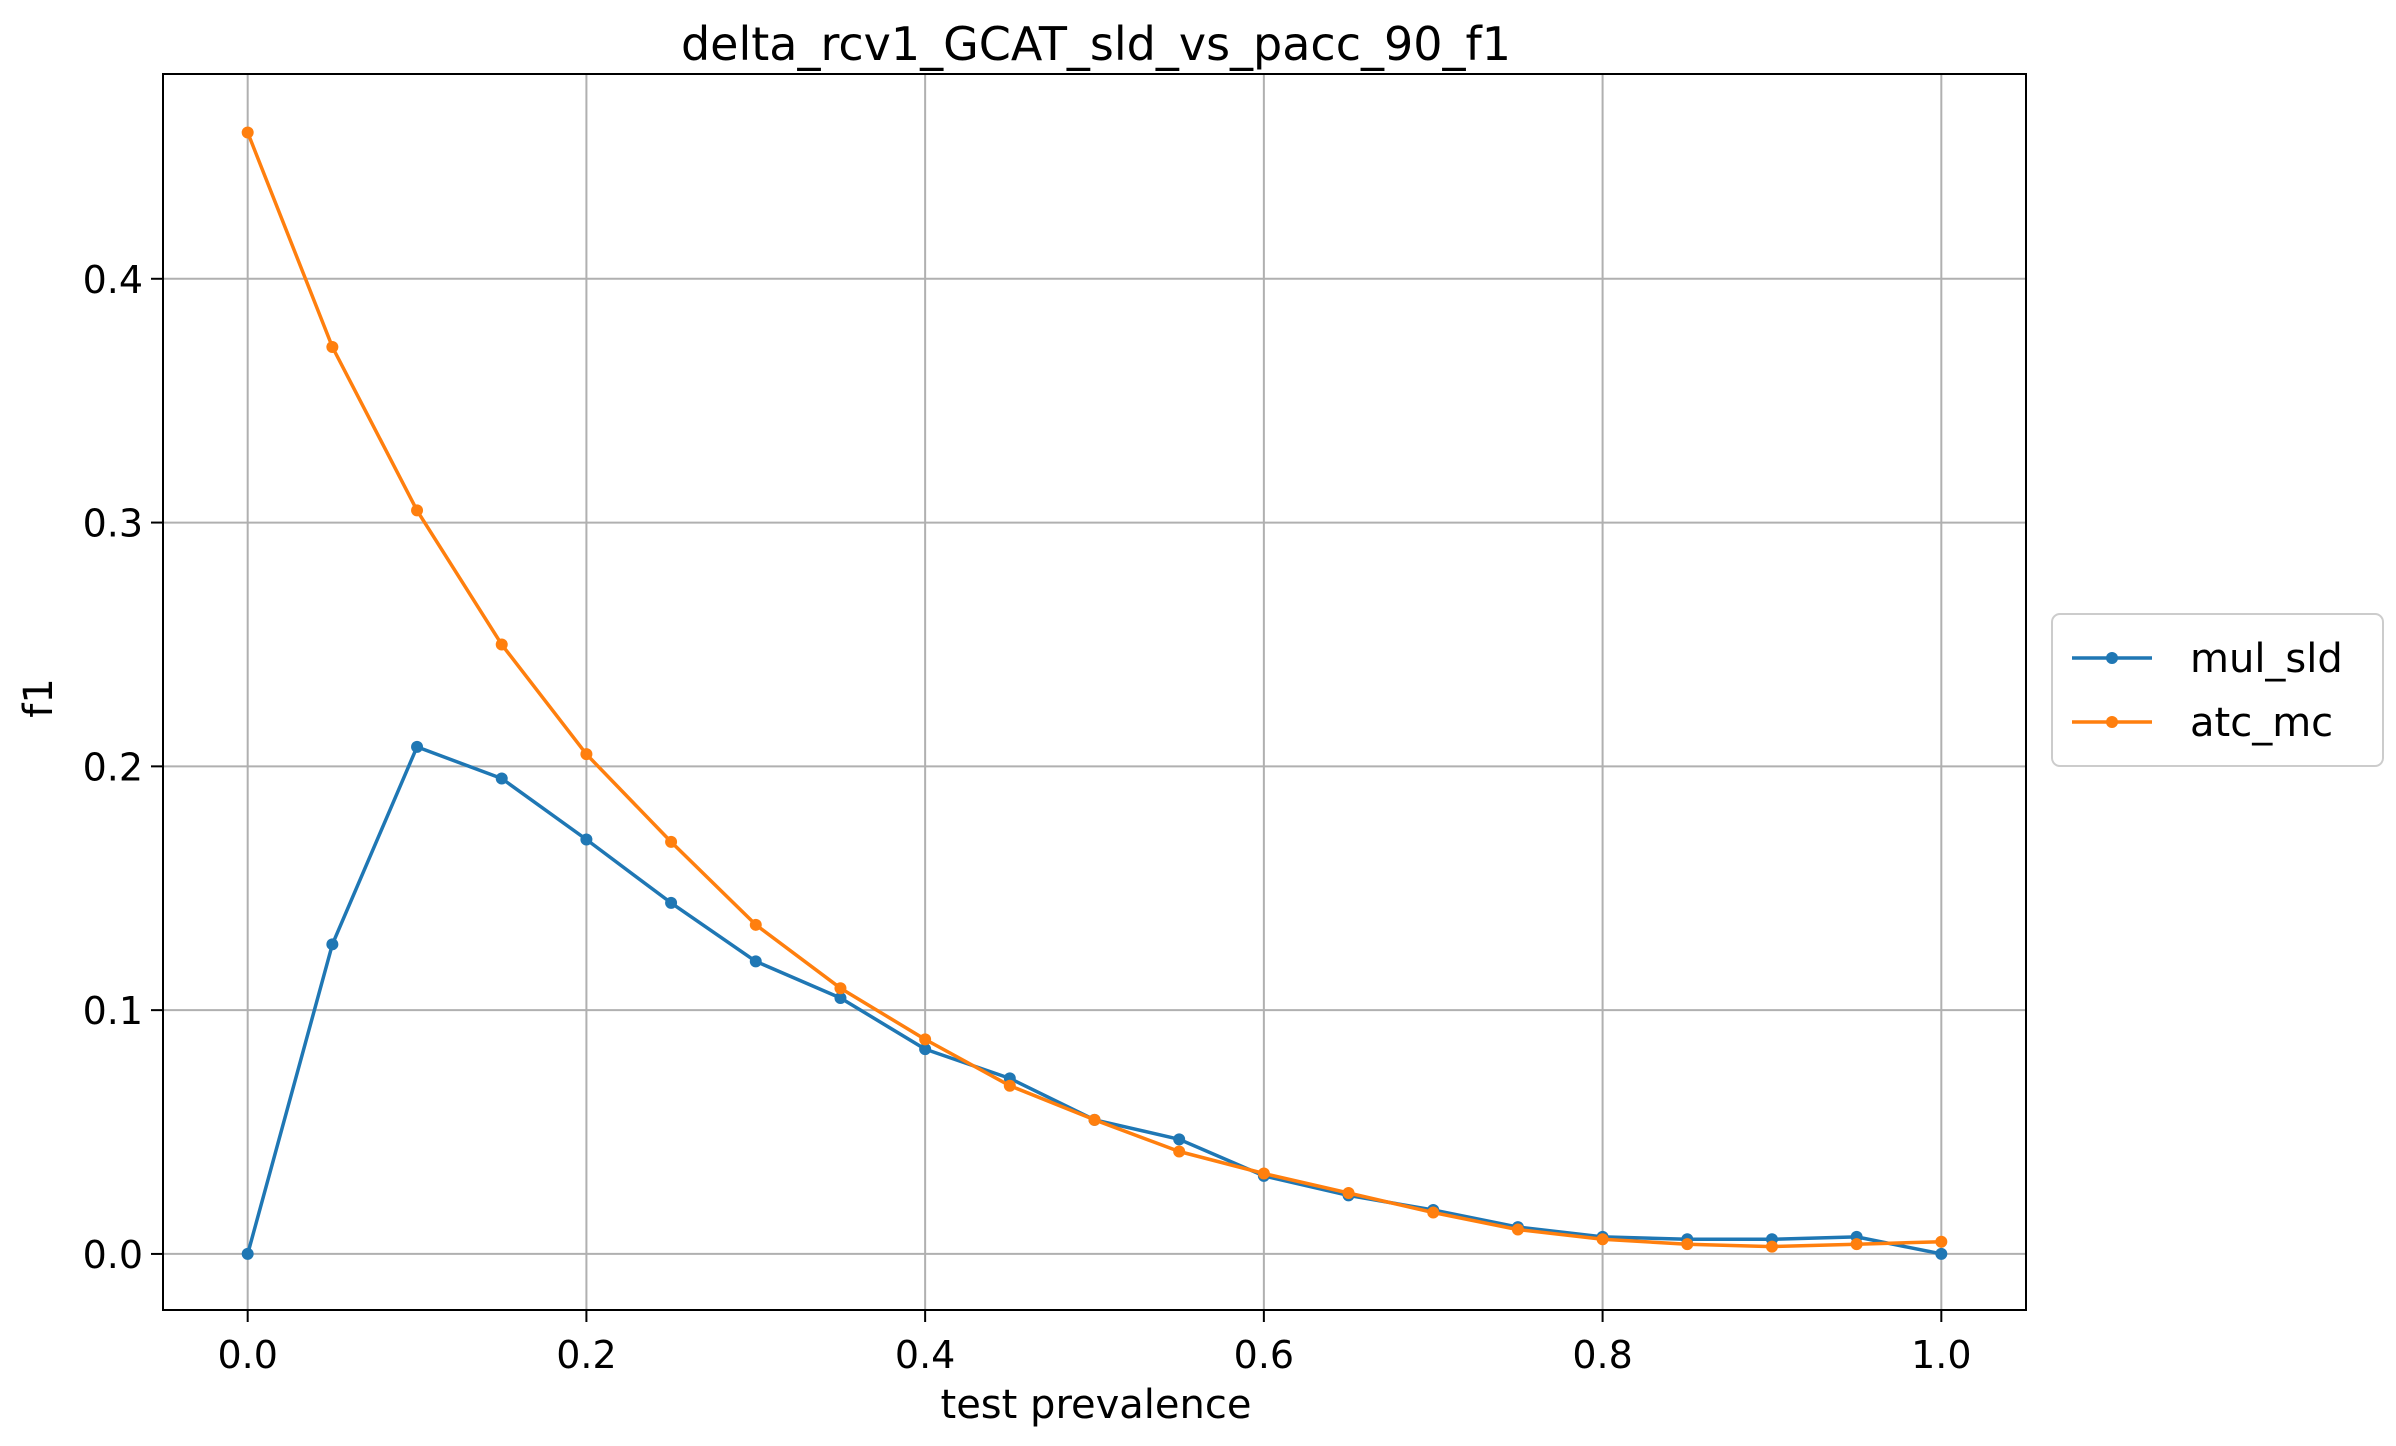 This screenshot has height=1446, width=2396. What do you see at coordinates (2112, 722) in the screenshot?
I see `legend-marker-atc_mc` at bounding box center [2112, 722].